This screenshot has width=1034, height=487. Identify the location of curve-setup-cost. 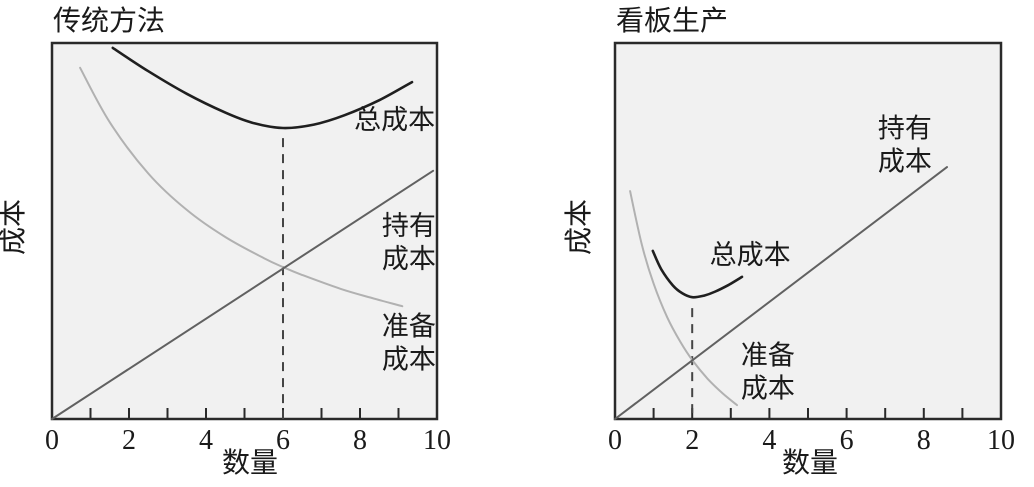
(683, 298).